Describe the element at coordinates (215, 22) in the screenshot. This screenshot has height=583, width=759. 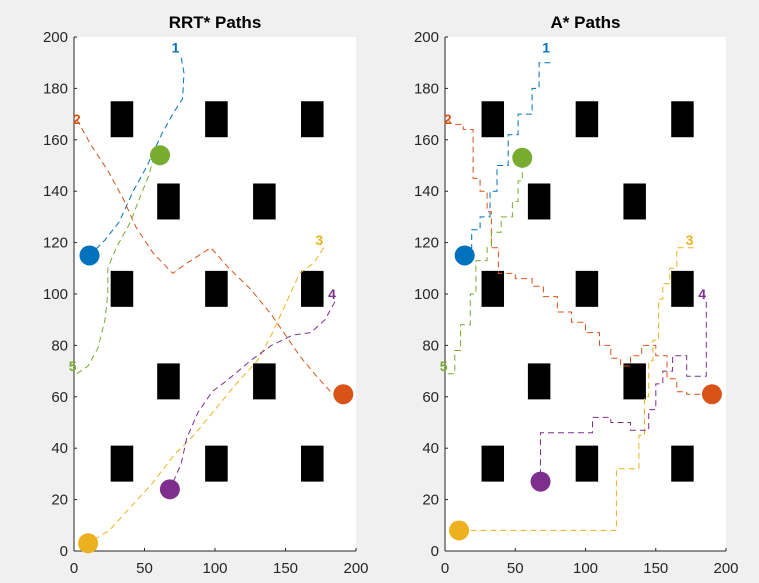
I see `chart-title: RRT* Paths` at that location.